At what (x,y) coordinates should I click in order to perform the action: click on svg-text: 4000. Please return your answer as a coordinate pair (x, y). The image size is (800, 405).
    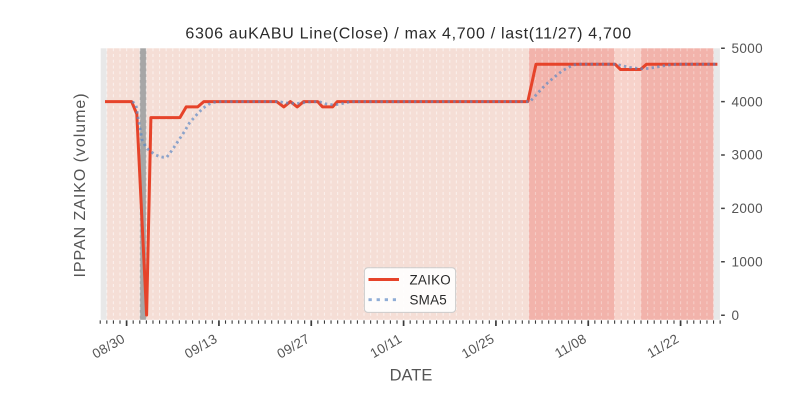
    Looking at the image, I should click on (747, 101).